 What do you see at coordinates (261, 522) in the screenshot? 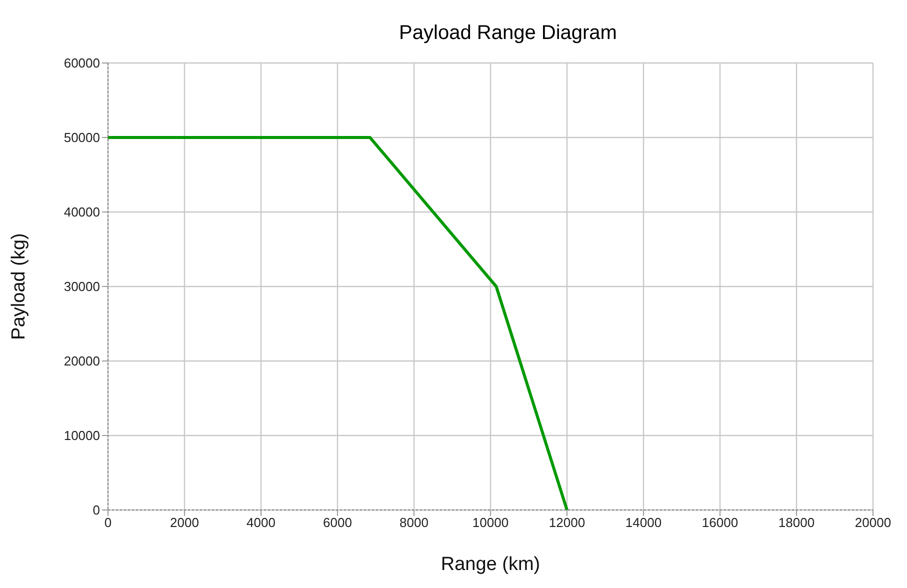
I see `x-tick-label: 4000` at bounding box center [261, 522].